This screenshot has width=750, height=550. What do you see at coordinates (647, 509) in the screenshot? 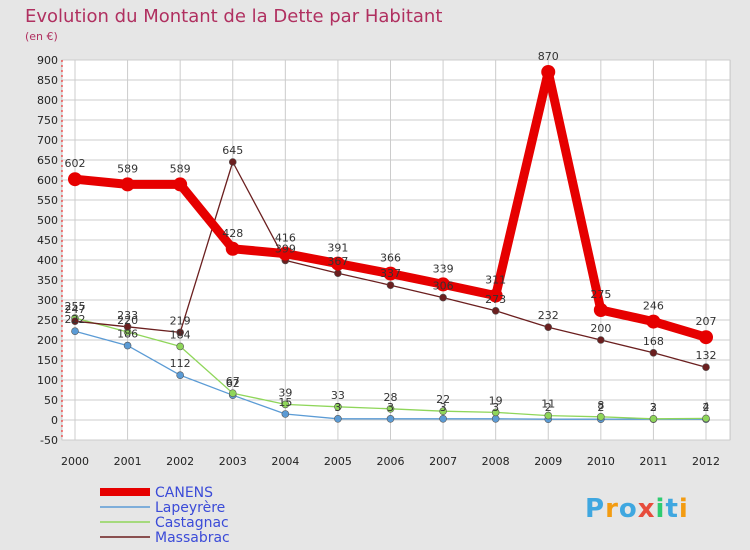
I see `logo-letter: x` at bounding box center [647, 509].